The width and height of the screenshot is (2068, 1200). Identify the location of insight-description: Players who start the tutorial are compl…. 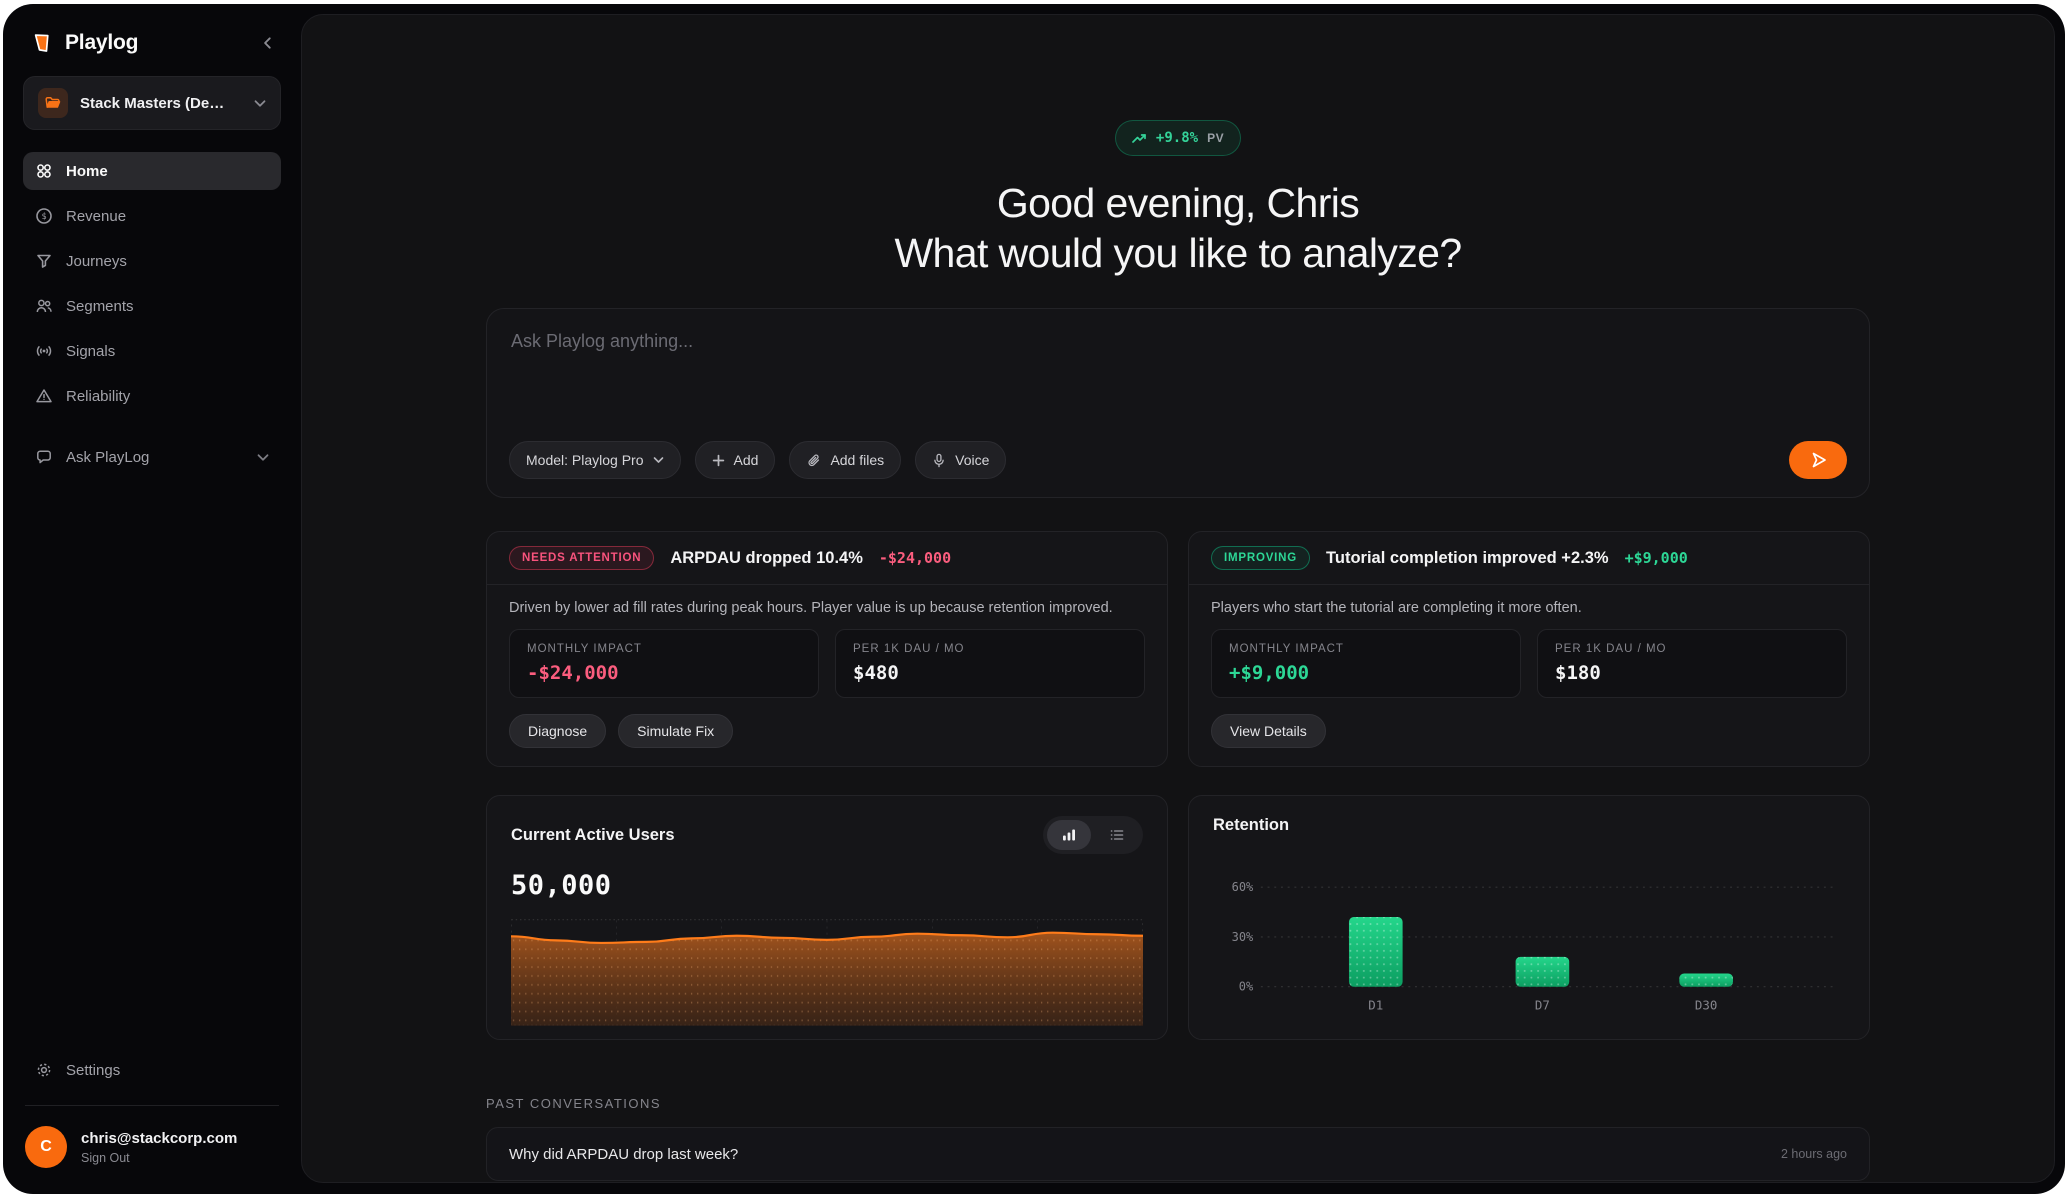
(1396, 608).